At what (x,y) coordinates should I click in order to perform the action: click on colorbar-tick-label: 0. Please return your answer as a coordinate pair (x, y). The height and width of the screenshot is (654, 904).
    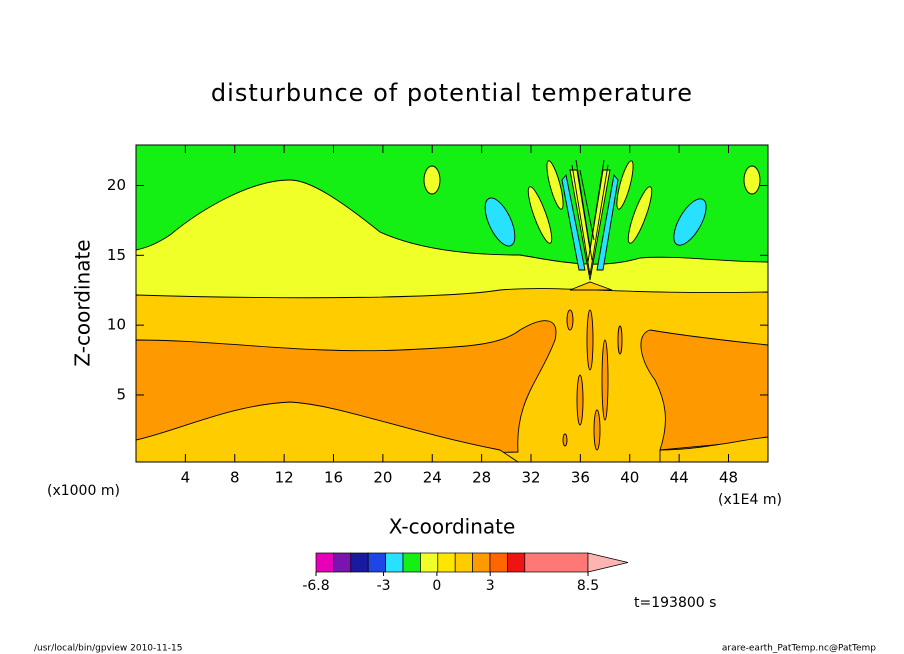
    Looking at the image, I should click on (436, 586).